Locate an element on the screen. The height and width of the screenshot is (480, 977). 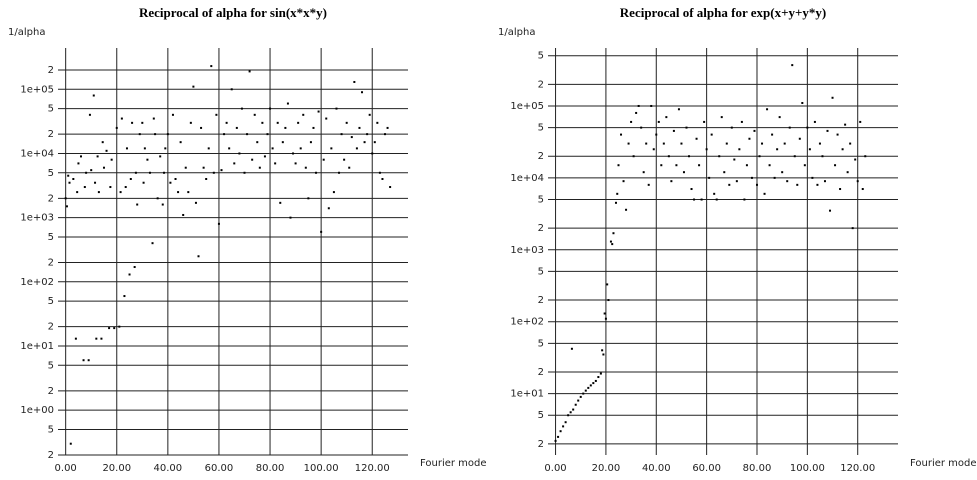
chart-title: Reciprocal of alpha for sin(x*x*y) is located at coordinates (233, 12).